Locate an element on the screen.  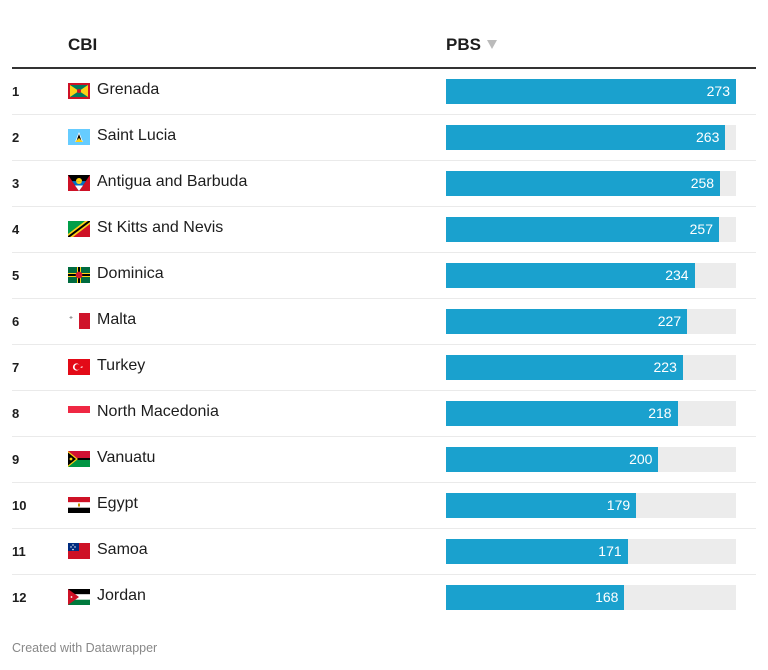
dominica-flag-icon is located at coordinates (79, 275).